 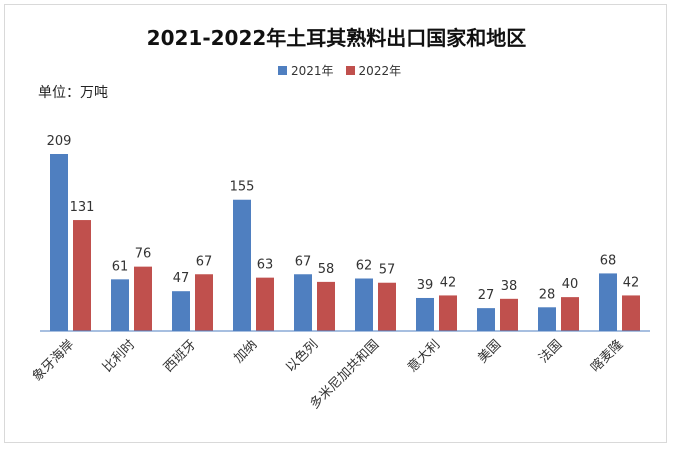 What do you see at coordinates (53, 360) in the screenshot?
I see `category-label-0: 象牙海岸` at bounding box center [53, 360].